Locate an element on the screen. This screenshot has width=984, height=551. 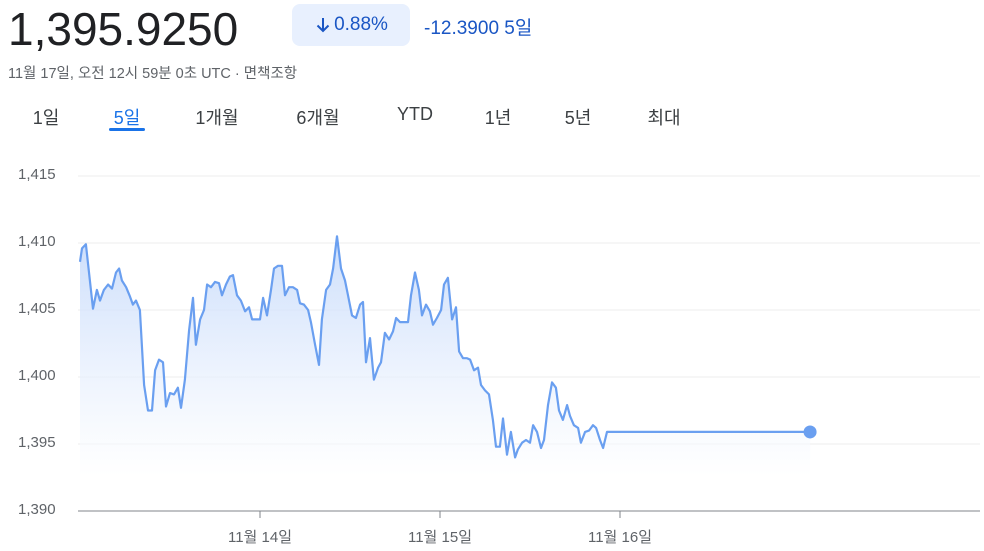
range-tab: 1일 is located at coordinates (46, 118).